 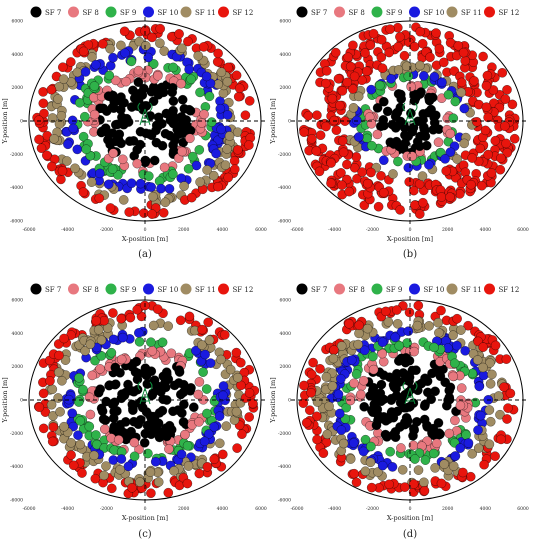 I want to click on y-tick-label: 0, so click(x=289, y=401).